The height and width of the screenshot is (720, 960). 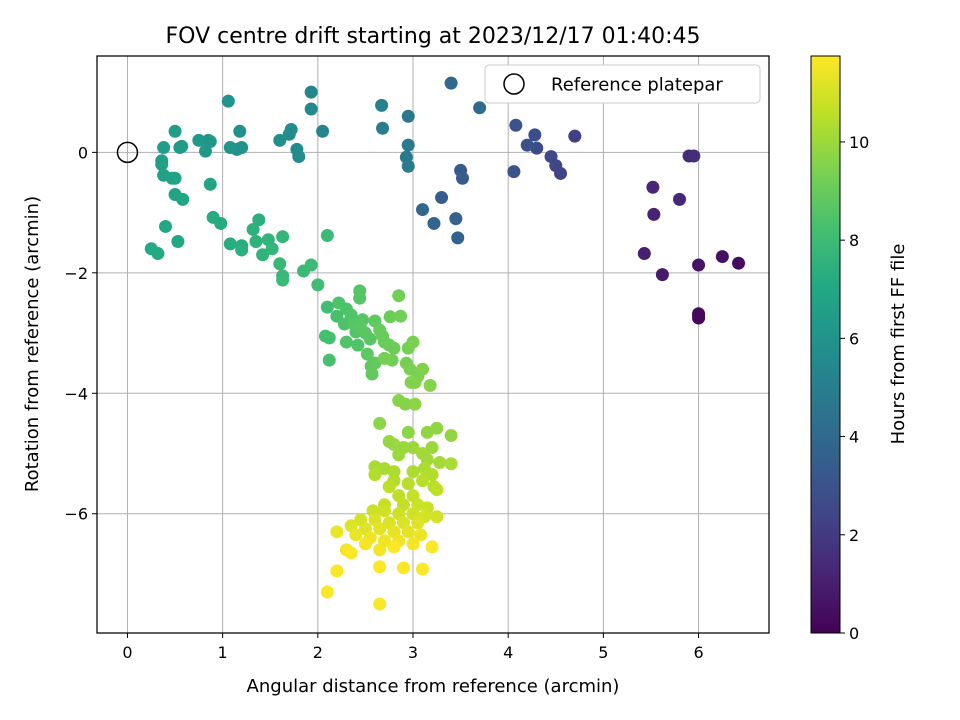 What do you see at coordinates (603, 652) in the screenshot?
I see `x-tick-label: 5` at bounding box center [603, 652].